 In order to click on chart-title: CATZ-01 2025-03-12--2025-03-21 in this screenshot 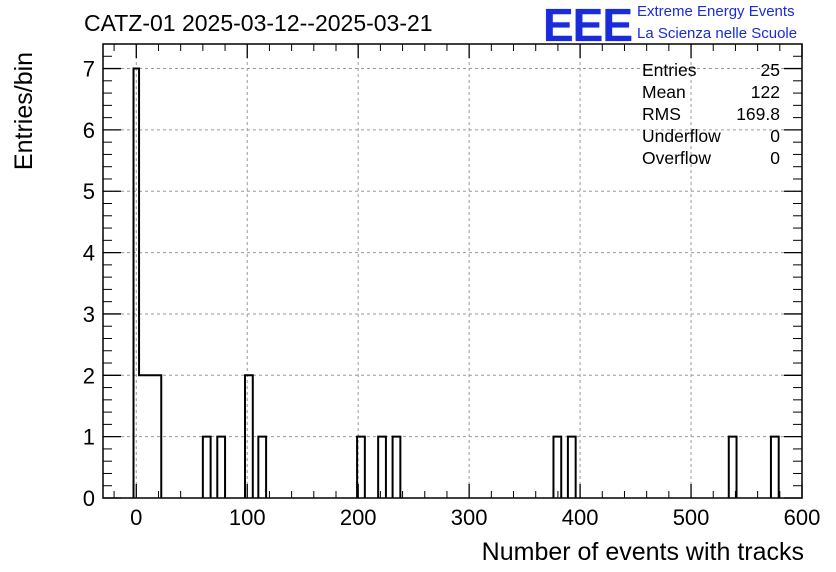, I will do `click(258, 23)`.